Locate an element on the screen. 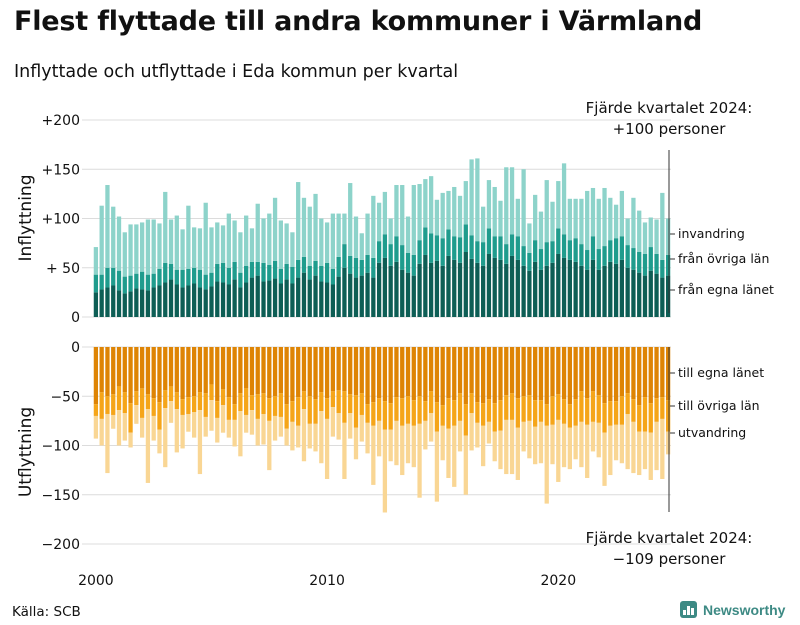 The image size is (800, 625). xtick-label: 2000 is located at coordinates (96, 581).